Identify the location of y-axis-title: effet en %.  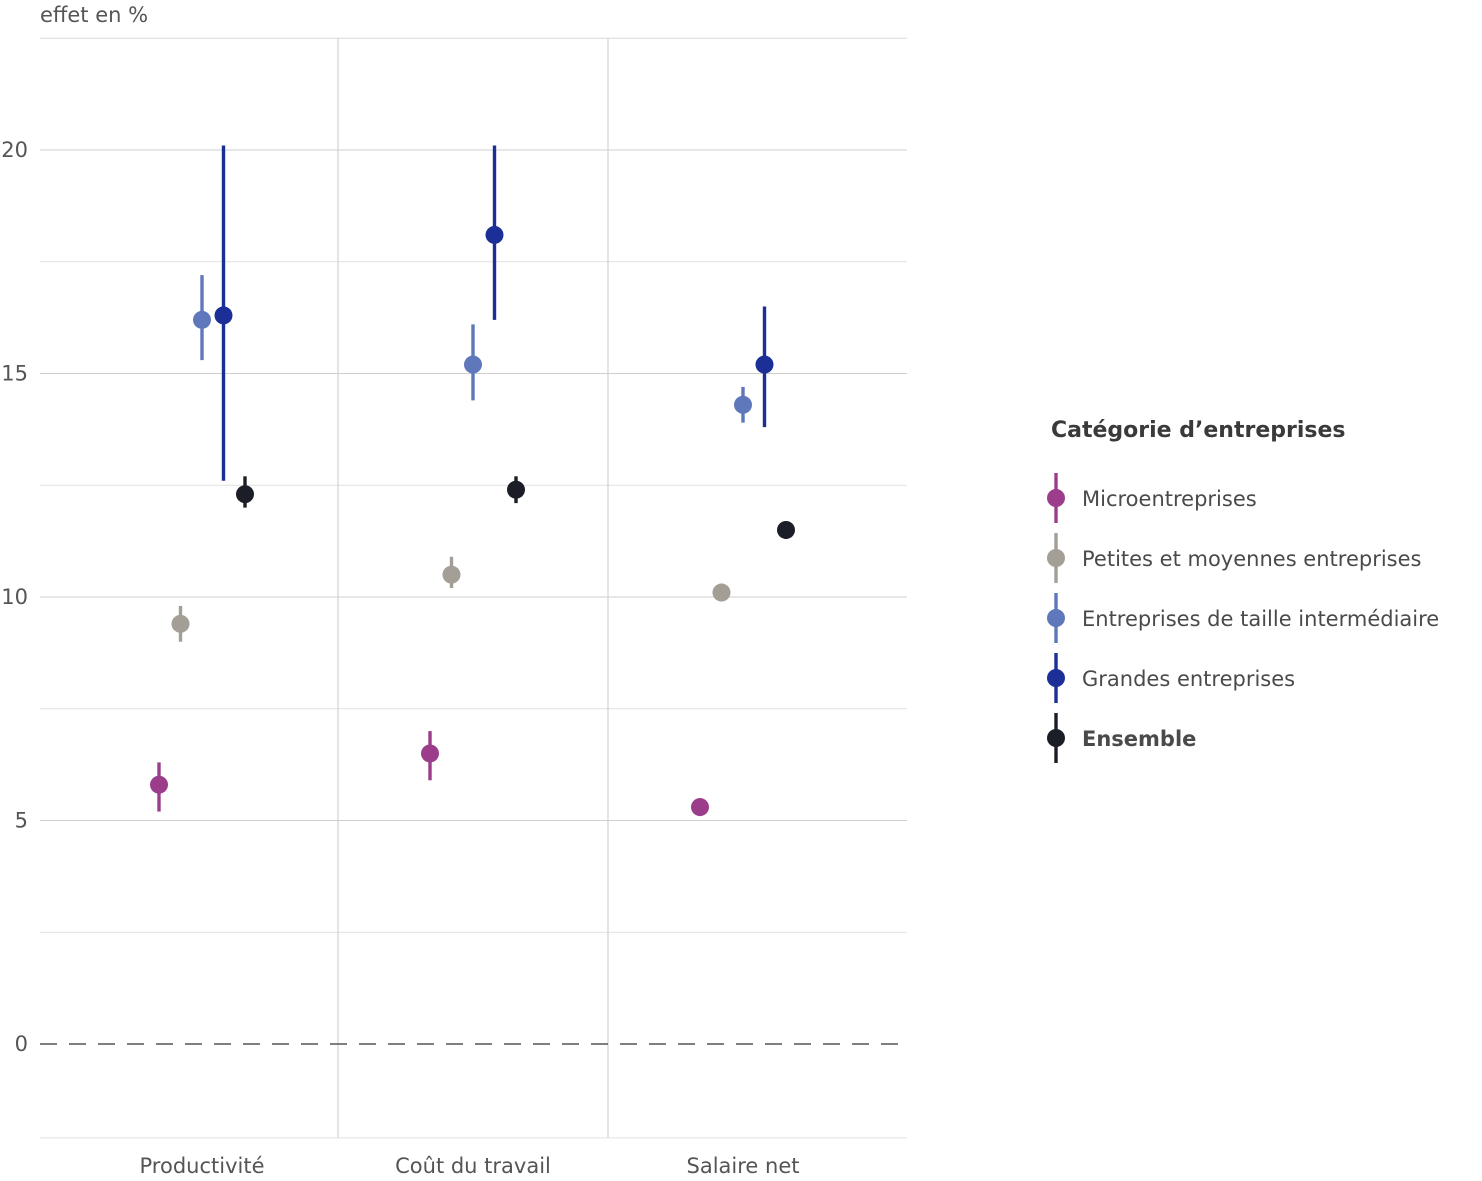
(94, 15).